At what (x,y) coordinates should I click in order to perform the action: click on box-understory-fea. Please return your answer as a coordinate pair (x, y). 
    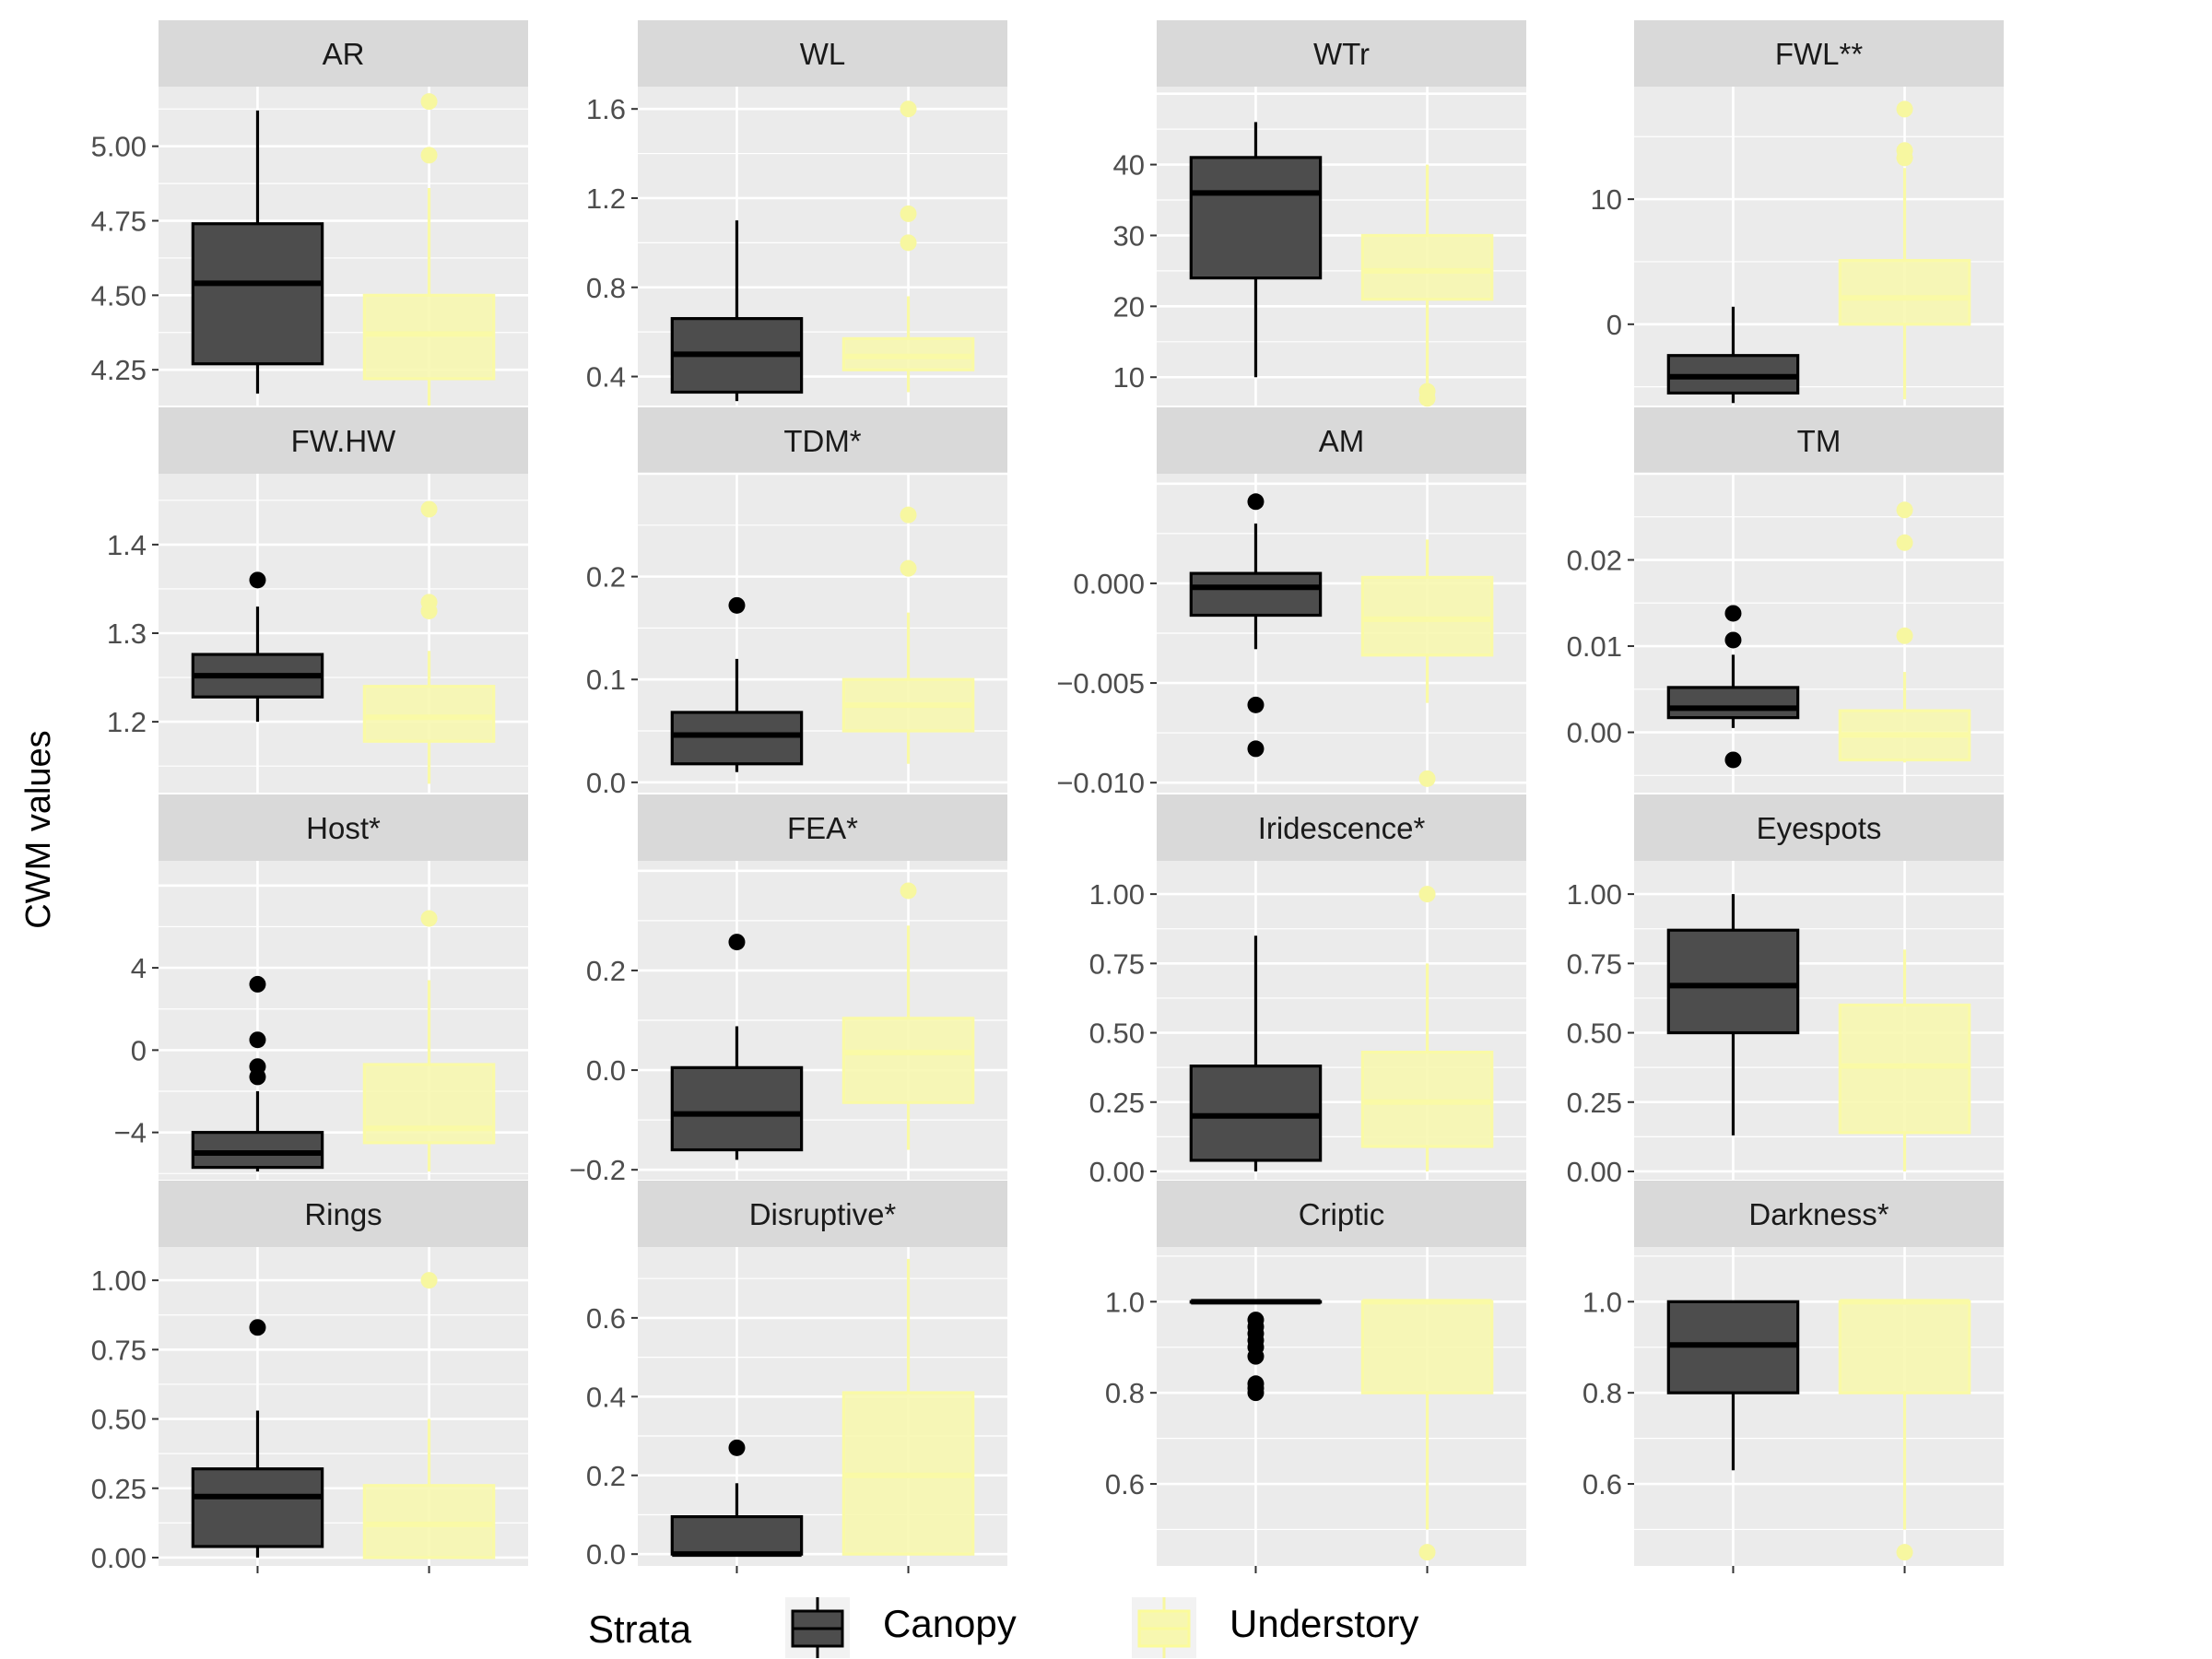
    Looking at the image, I should click on (908, 1016).